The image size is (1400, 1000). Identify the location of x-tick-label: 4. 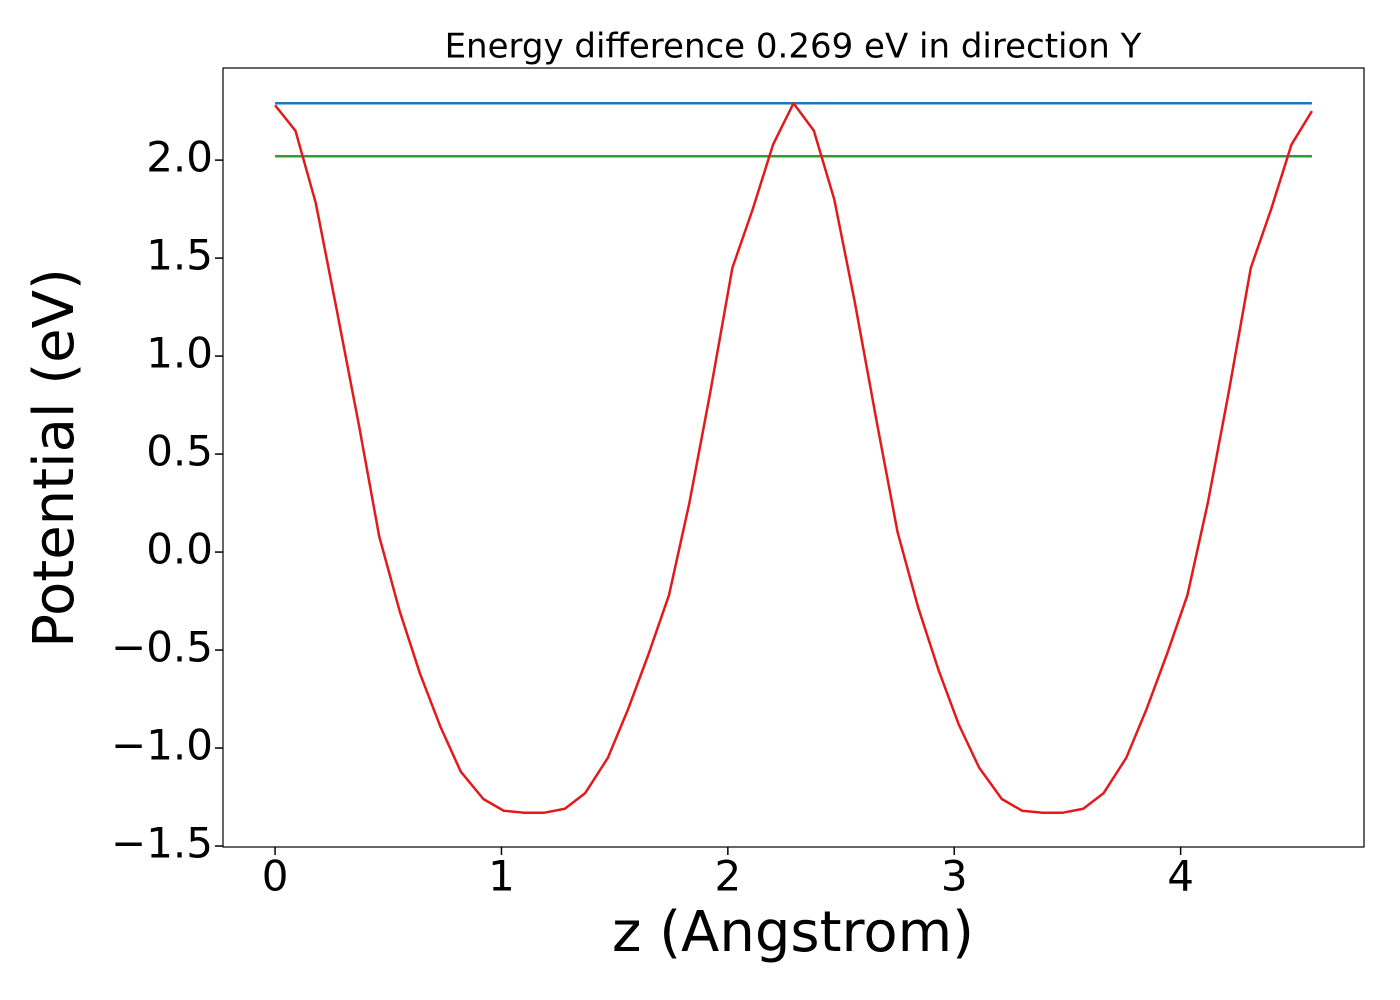
(1180, 876).